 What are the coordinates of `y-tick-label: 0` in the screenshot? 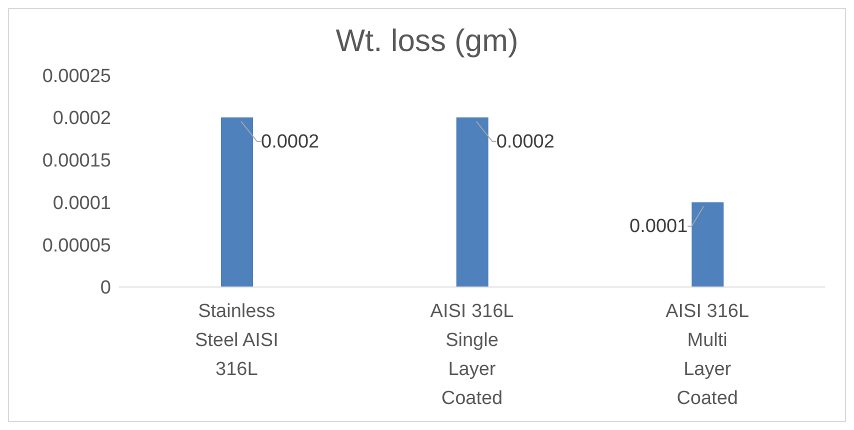 It's located at (105, 288).